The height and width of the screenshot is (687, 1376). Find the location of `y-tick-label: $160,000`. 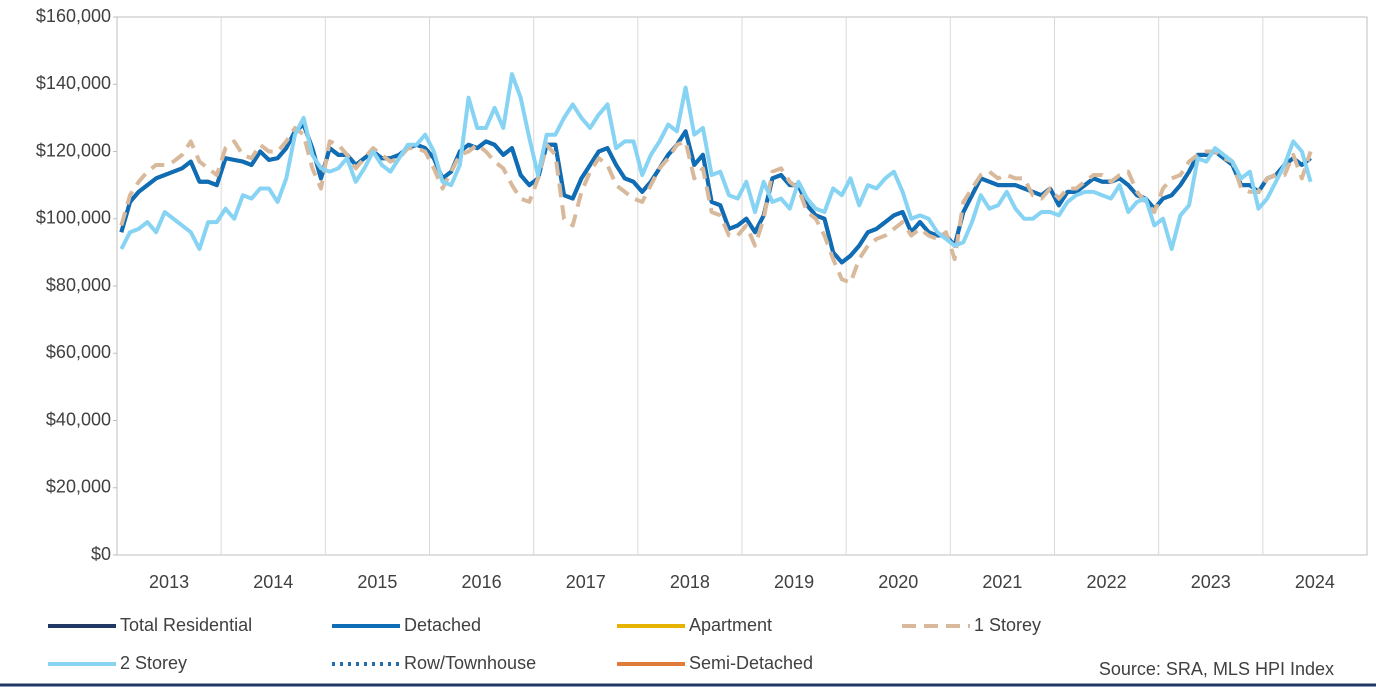

y-tick-label: $160,000 is located at coordinates (73, 16).